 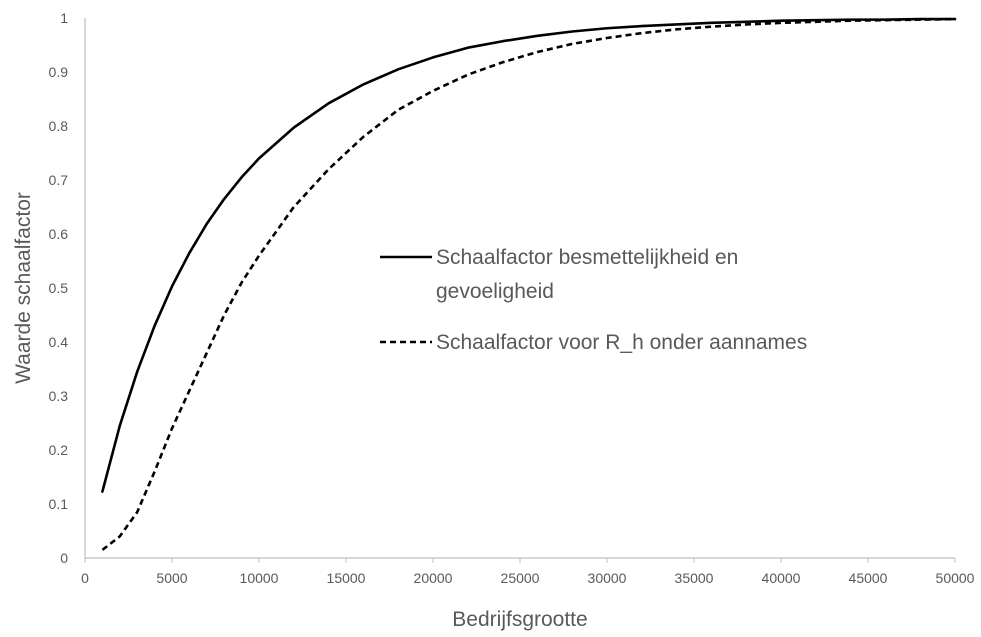 What do you see at coordinates (694, 578) in the screenshot?
I see `x-tick-label: 35000` at bounding box center [694, 578].